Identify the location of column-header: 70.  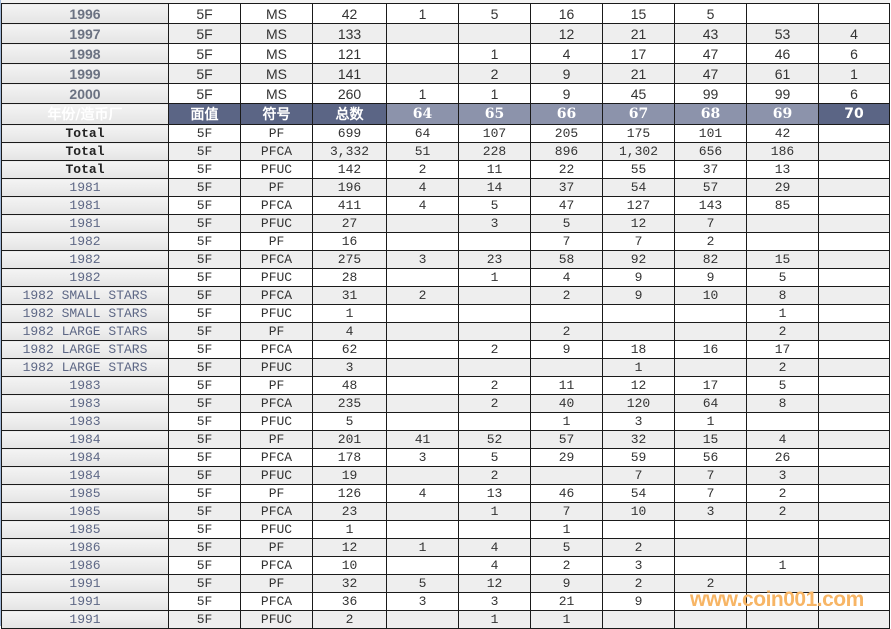
(854, 114).